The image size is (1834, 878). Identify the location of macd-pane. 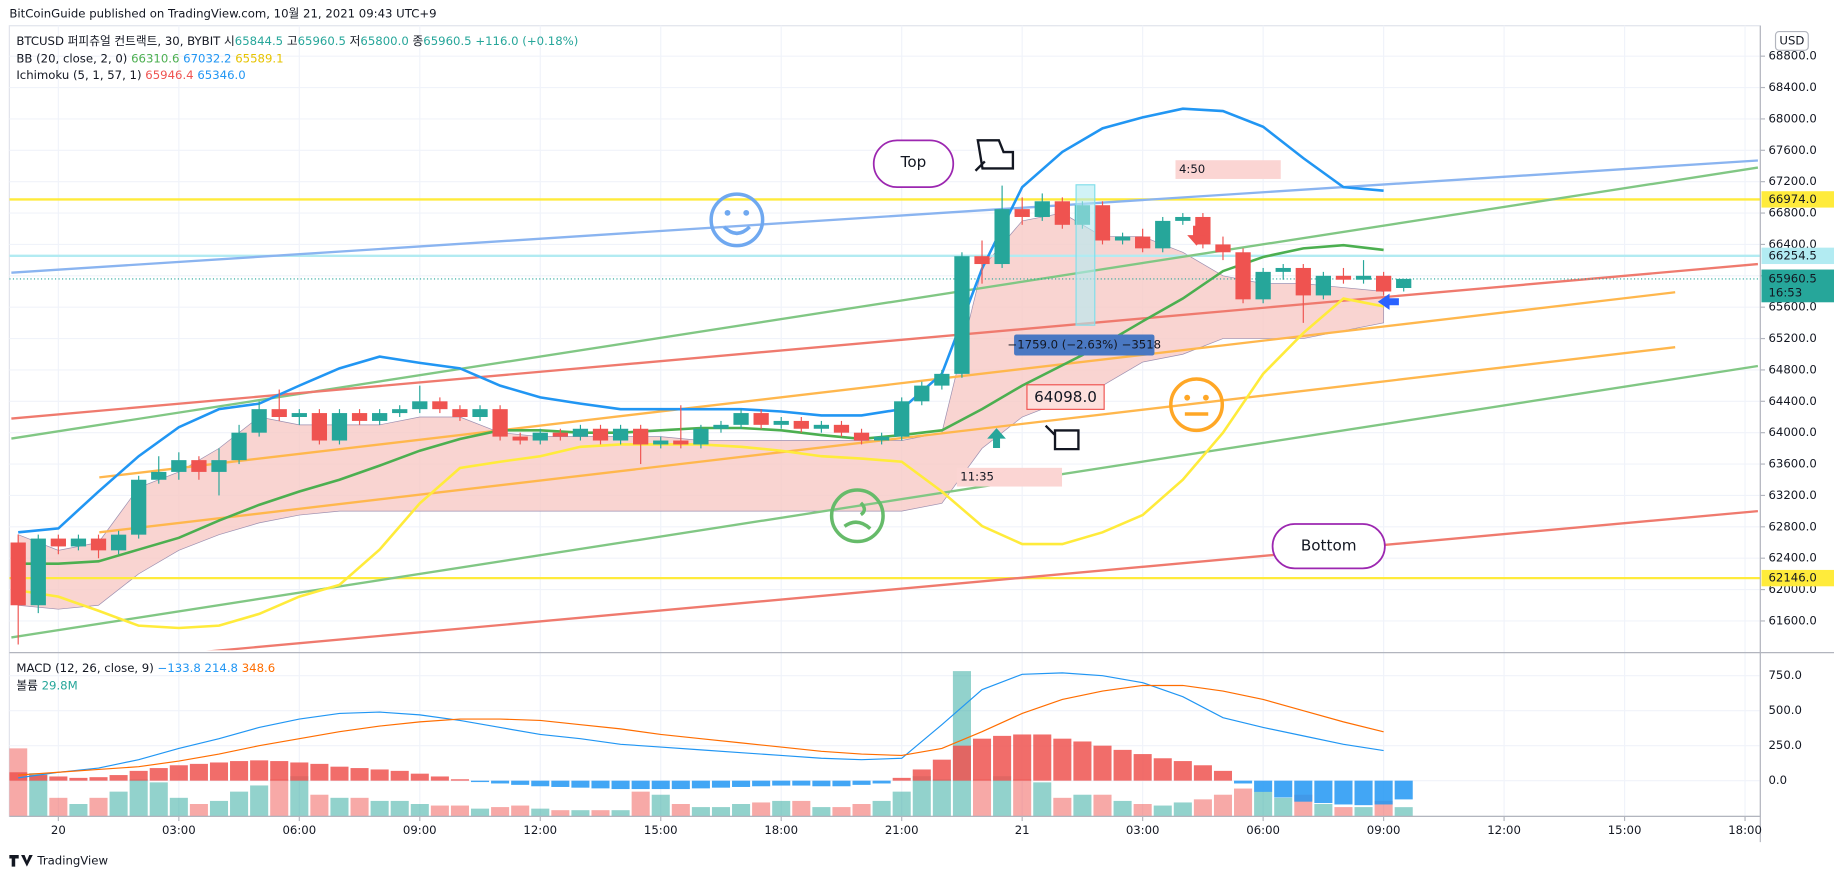
(711, 744).